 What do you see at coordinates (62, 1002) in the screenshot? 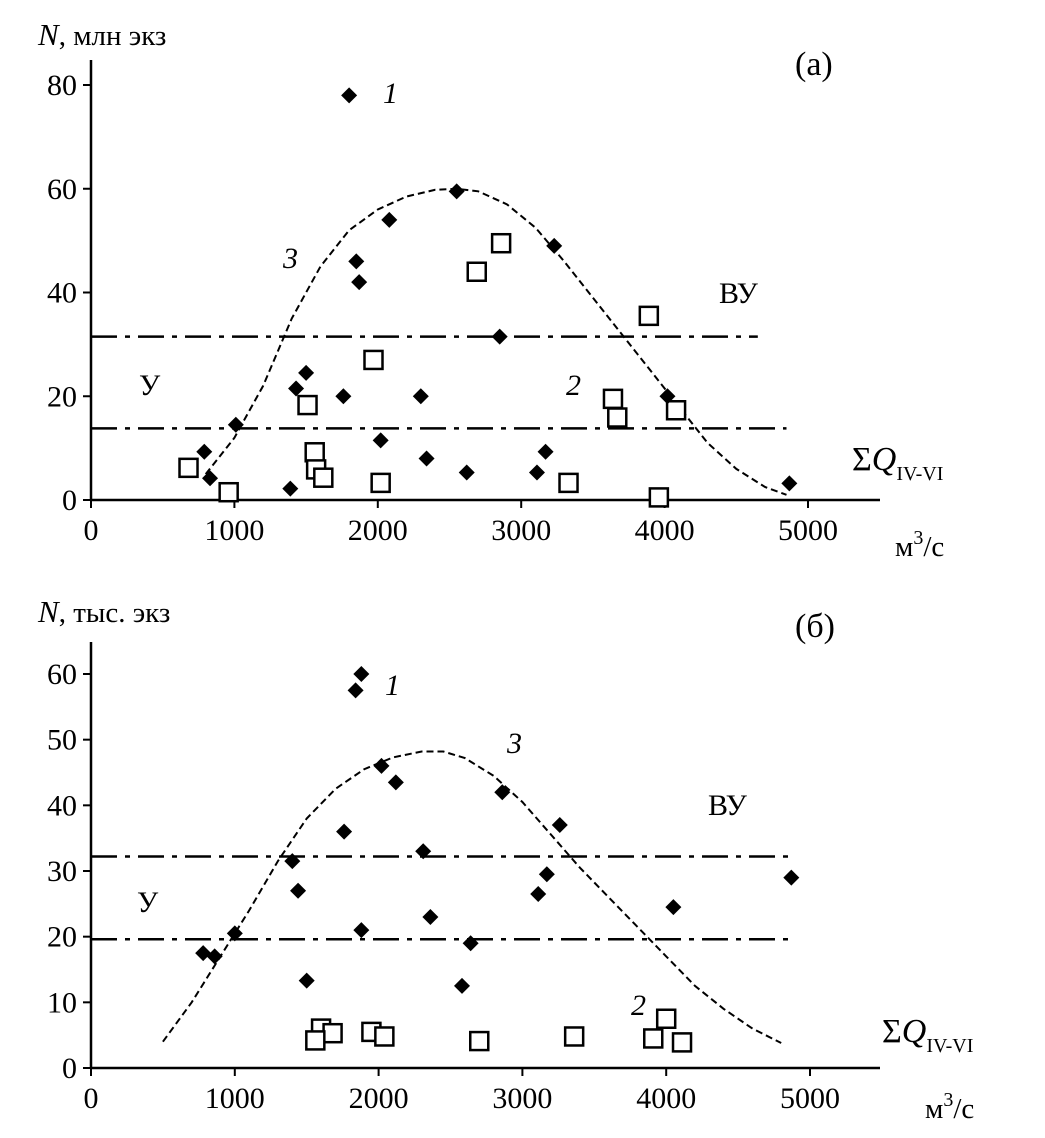
I see `y-tick-label: 10` at bounding box center [62, 1002].